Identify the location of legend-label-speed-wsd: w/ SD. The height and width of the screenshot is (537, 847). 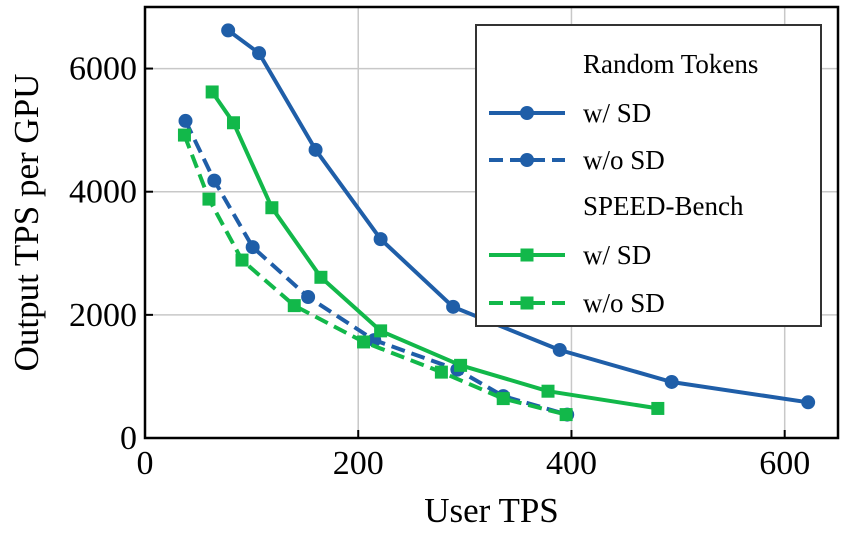
(617, 255).